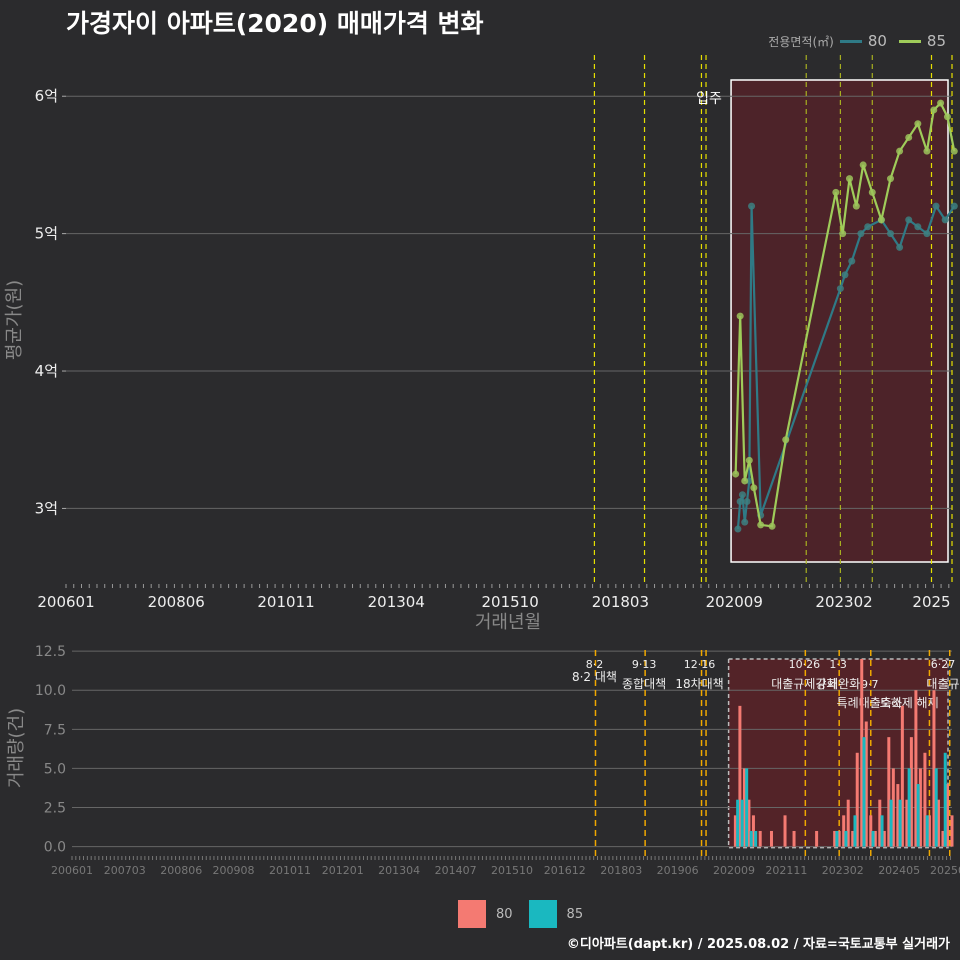  Describe the element at coordinates (565, 870) in the screenshot. I see `x-tick-label: 201612` at that location.